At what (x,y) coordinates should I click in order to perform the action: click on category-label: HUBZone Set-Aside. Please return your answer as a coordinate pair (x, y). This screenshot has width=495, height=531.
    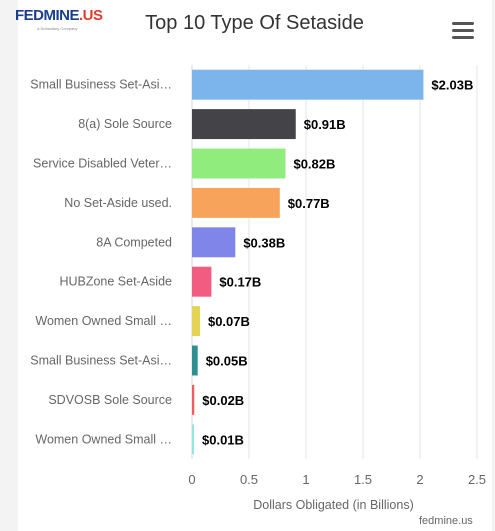
    Looking at the image, I should click on (115, 282).